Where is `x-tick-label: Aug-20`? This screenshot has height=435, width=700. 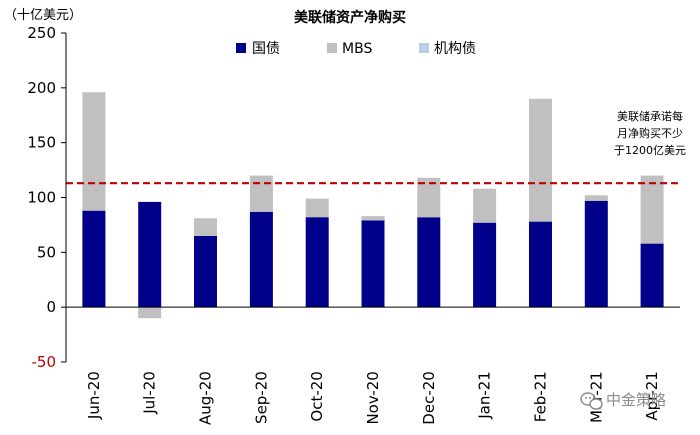 x-tick-label: Aug-20 is located at coordinates (206, 398).